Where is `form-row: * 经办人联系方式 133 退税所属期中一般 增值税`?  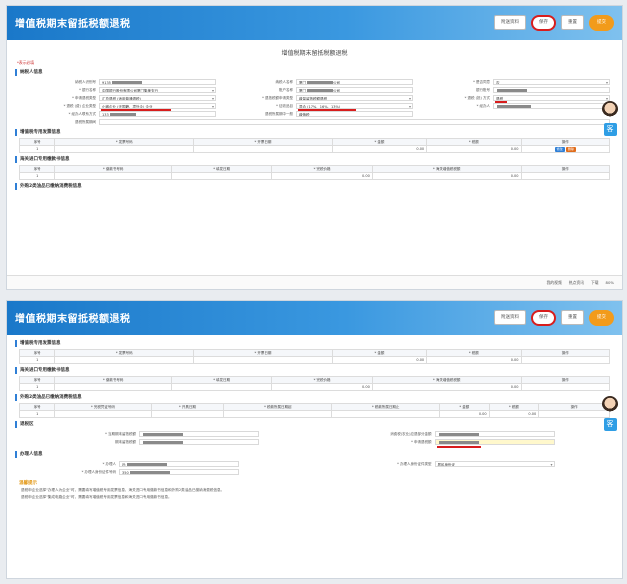 form-row: * 经办人联系方式 133 退税所属期中一般 增值税 is located at coordinates (314, 114).